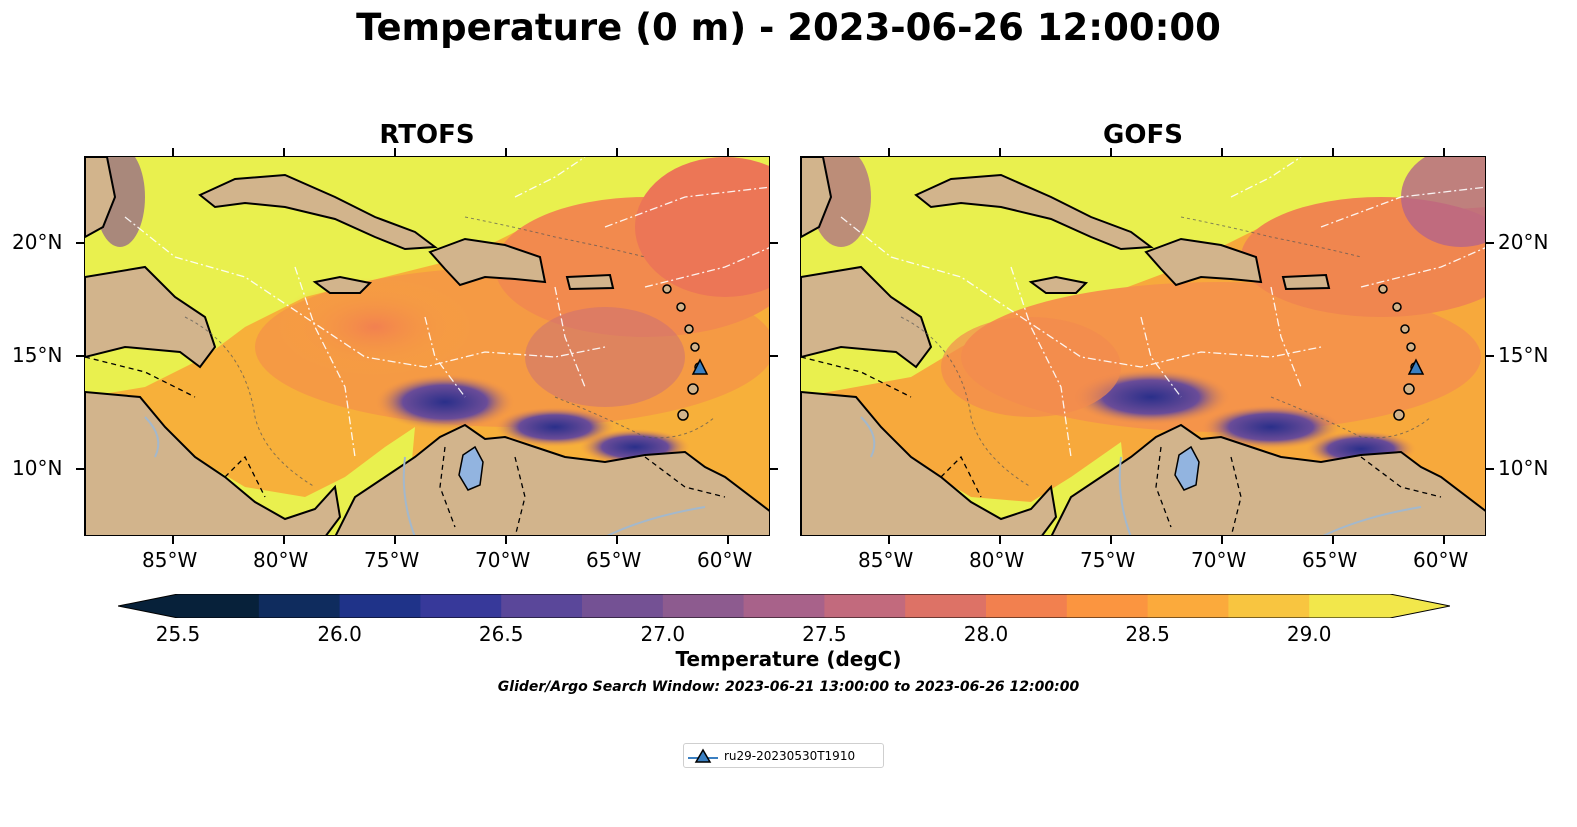 The width and height of the screenshot is (1577, 827). What do you see at coordinates (1420, 606) in the screenshot?
I see `colorbar-extend-max` at bounding box center [1420, 606].